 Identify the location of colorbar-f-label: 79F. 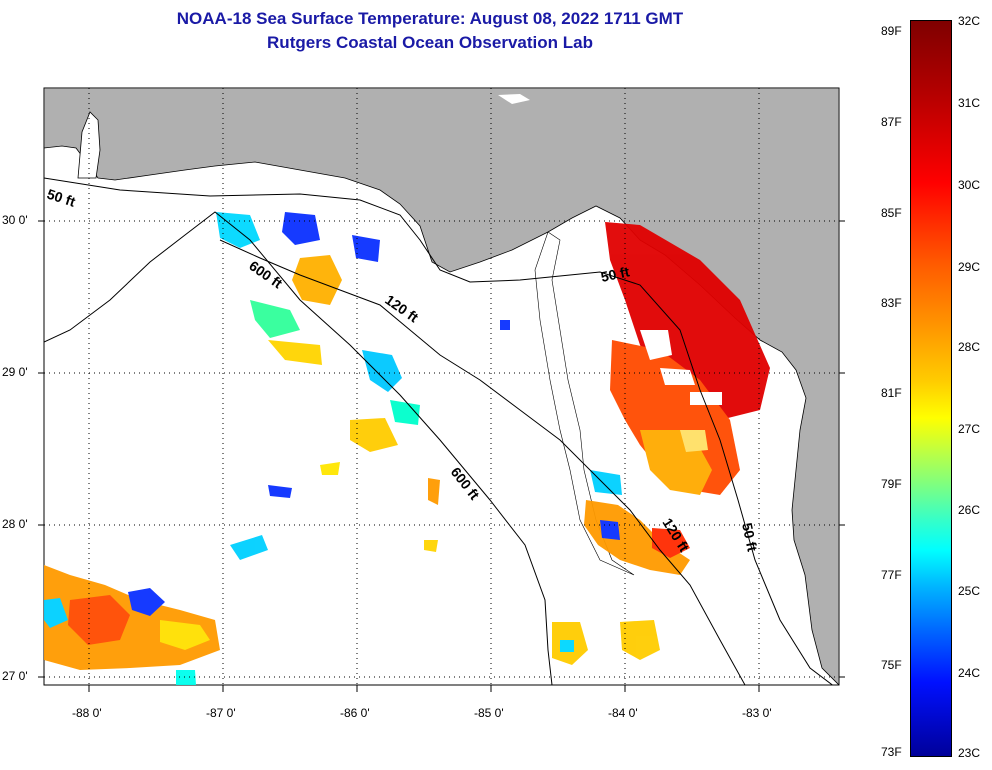
(891, 484).